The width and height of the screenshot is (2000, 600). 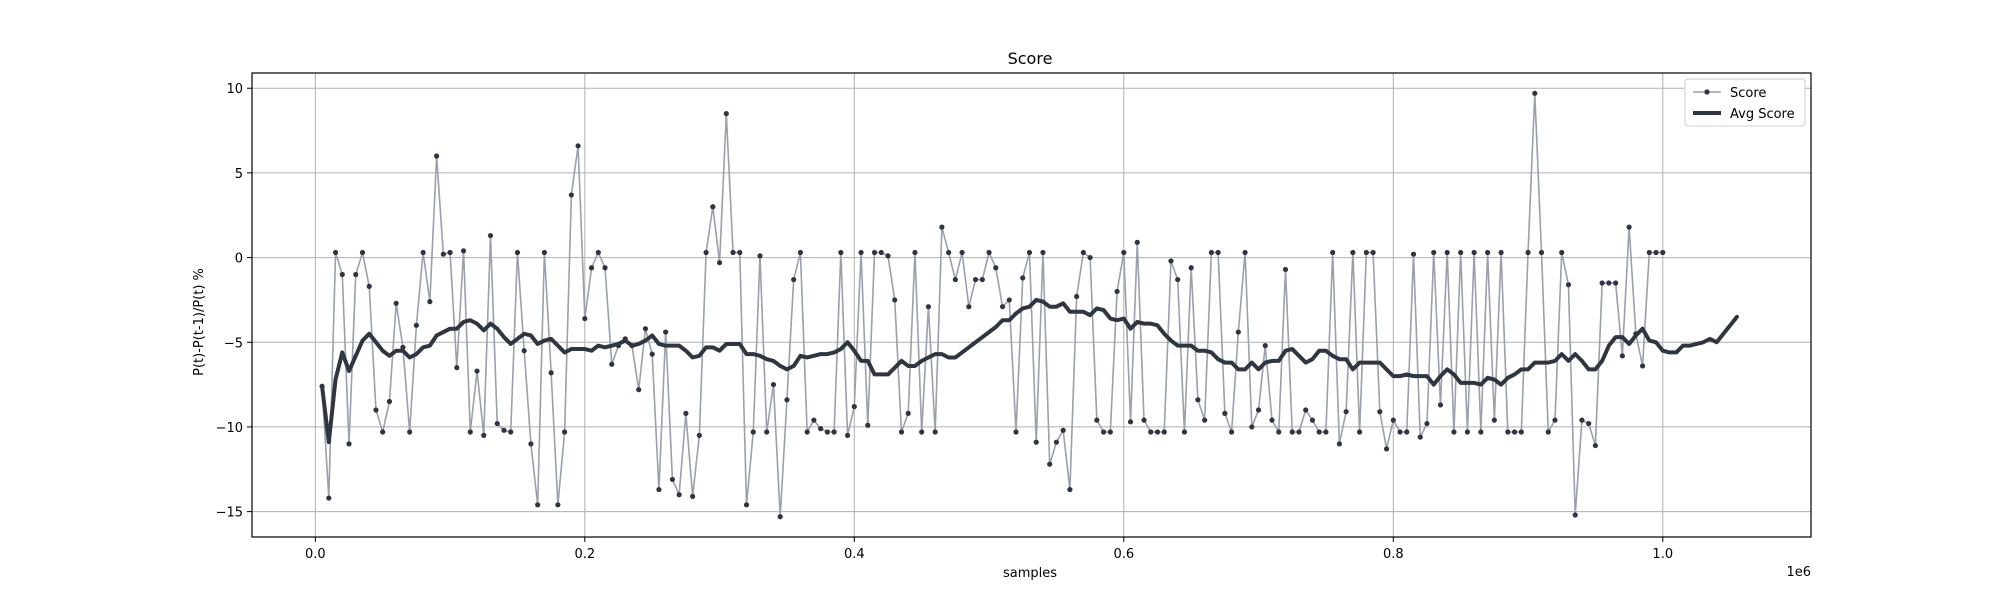 What do you see at coordinates (1762, 114) in the screenshot?
I see `legend-avg-score-label: Avg Score` at bounding box center [1762, 114].